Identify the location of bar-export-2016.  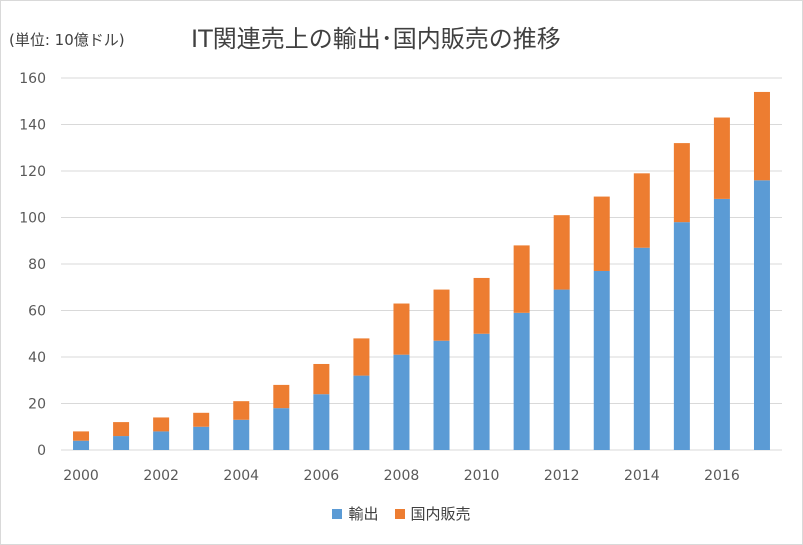
(721, 324).